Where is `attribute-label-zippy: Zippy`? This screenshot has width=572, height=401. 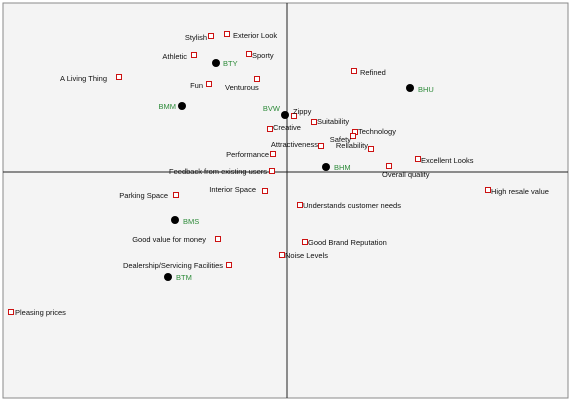
attribute-label-zippy: Zippy is located at coordinates (302, 111).